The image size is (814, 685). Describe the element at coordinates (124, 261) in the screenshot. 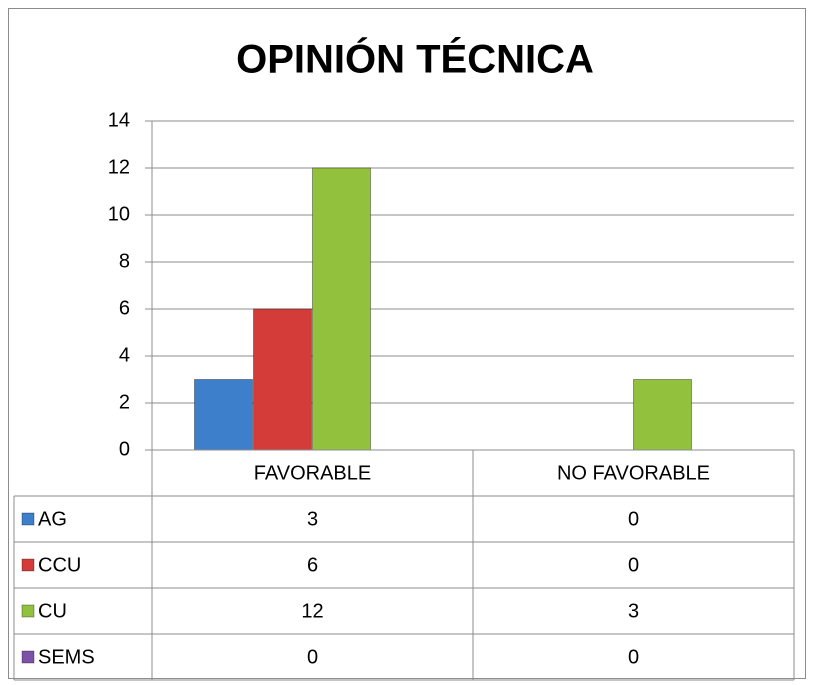

I see `y-tick-label: 8` at that location.